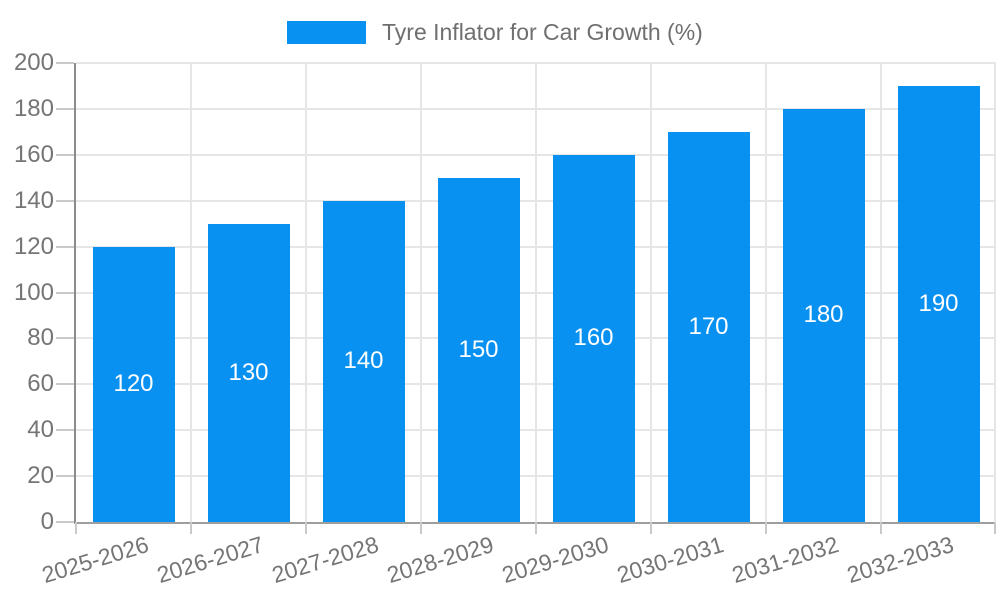 This screenshot has height=600, width=1000. I want to click on x-axis-label: 2025-2026, so click(95, 560).